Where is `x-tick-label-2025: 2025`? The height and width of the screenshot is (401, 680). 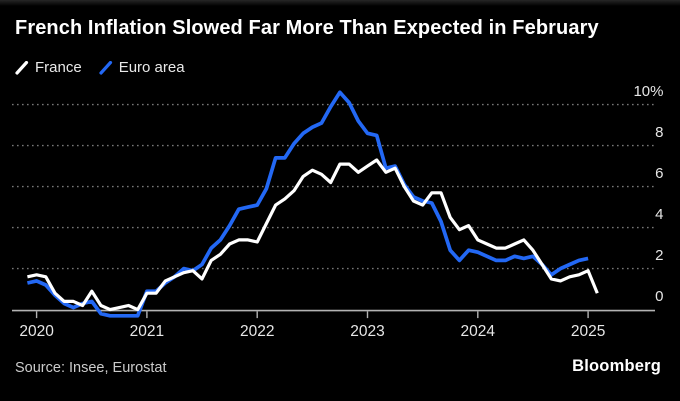
x-tick-label-2025: 2025 is located at coordinates (588, 331).